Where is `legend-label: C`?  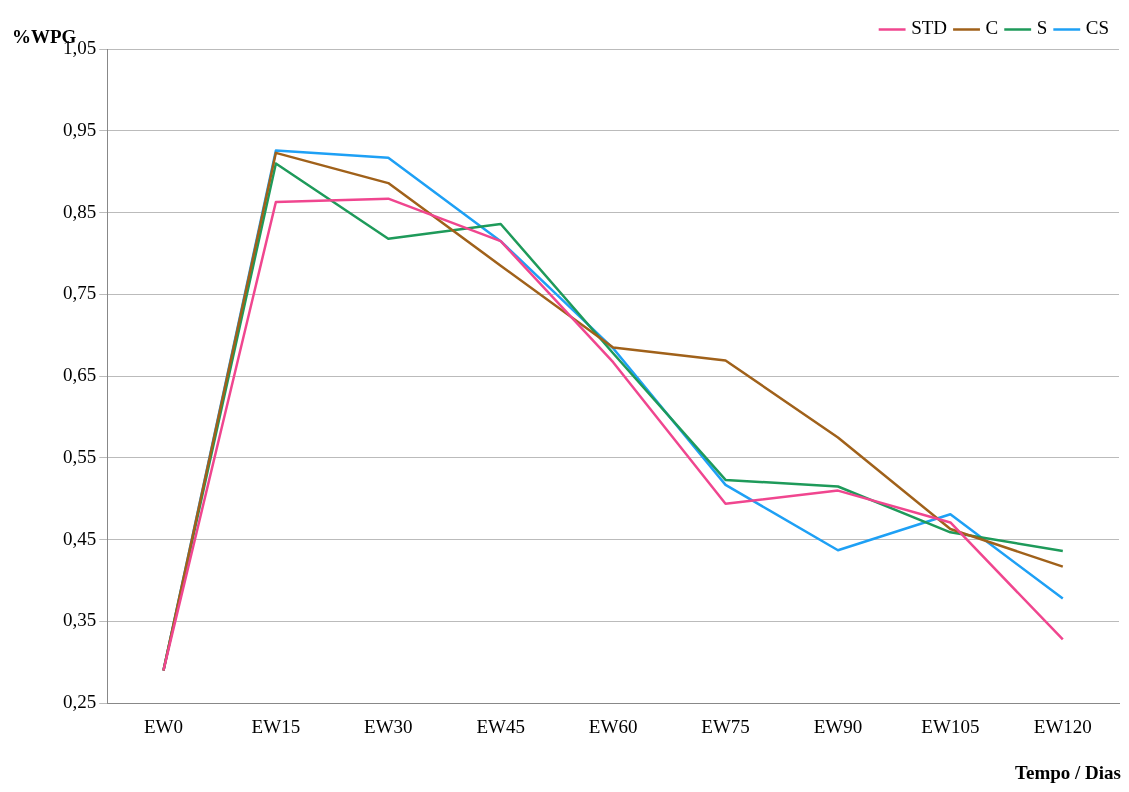 legend-label: C is located at coordinates (992, 28).